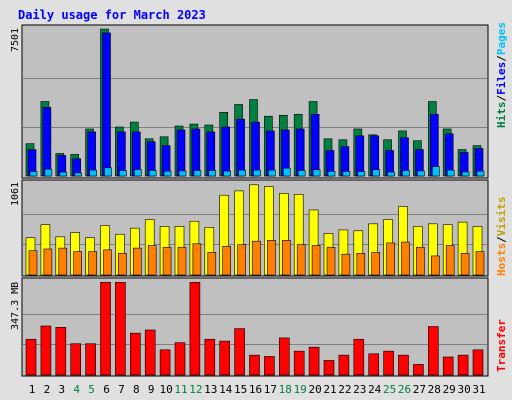 This screenshot has height=400, width=512. I want to click on day-label: 6, so click(106, 389).